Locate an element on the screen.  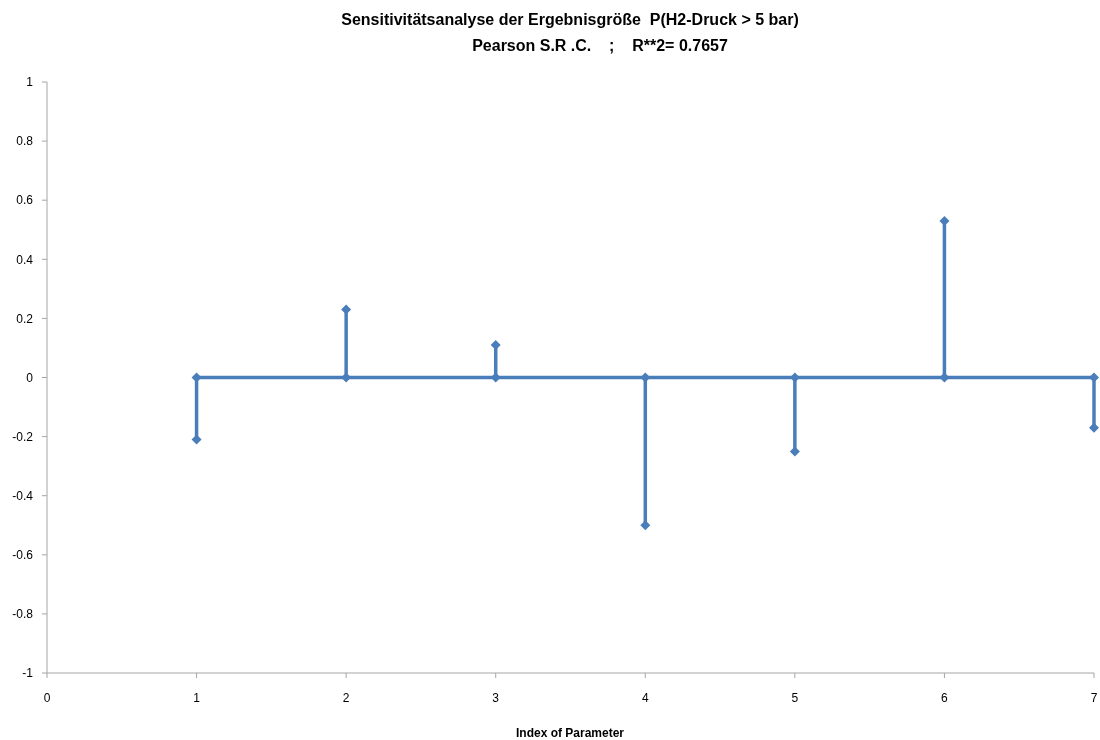
x-tick-label: 1 is located at coordinates (197, 698).